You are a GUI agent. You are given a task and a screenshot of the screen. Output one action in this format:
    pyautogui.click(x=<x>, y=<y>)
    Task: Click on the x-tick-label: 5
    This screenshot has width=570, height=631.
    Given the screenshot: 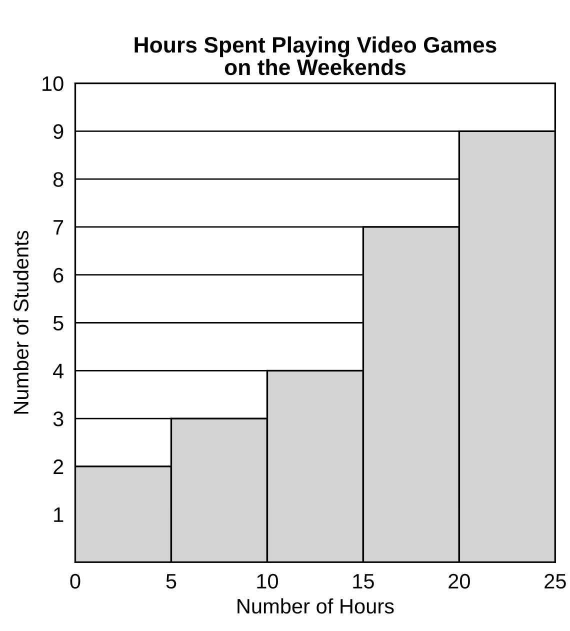 What is the action you would take?
    pyautogui.click(x=171, y=581)
    